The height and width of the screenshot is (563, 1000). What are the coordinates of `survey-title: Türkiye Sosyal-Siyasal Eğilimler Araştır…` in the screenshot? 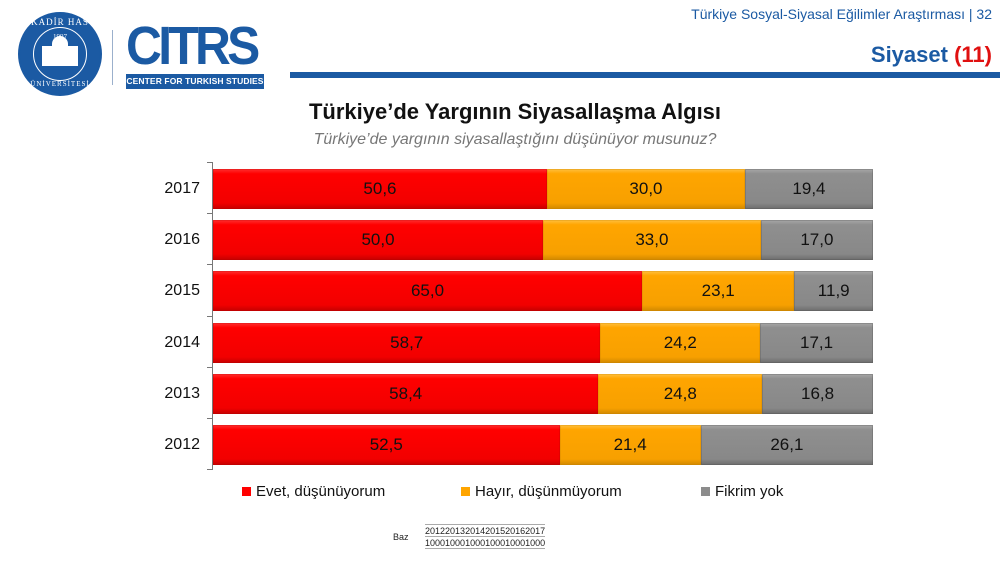 It's located at (841, 14).